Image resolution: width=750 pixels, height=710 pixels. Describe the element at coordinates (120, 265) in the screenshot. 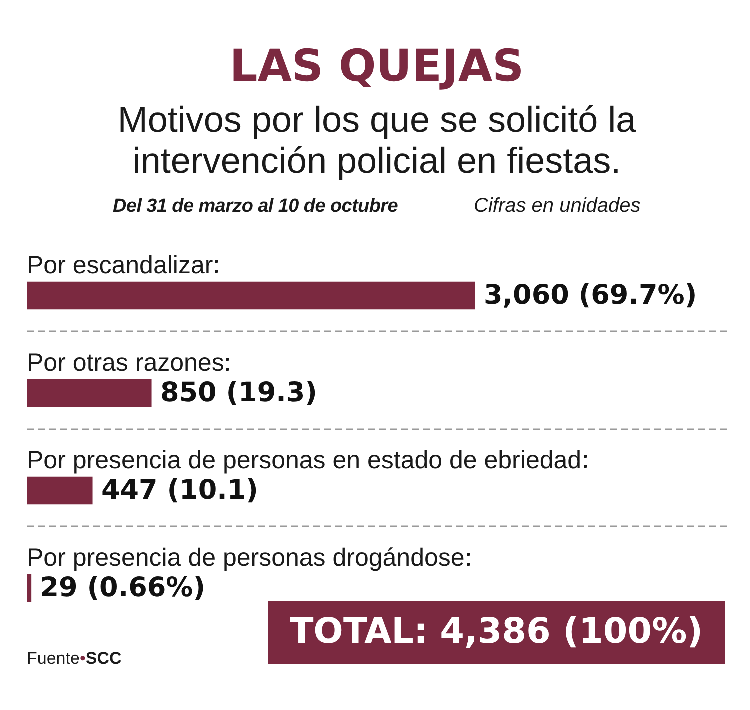

I see `y-tick-label: Por escandalizar` at that location.